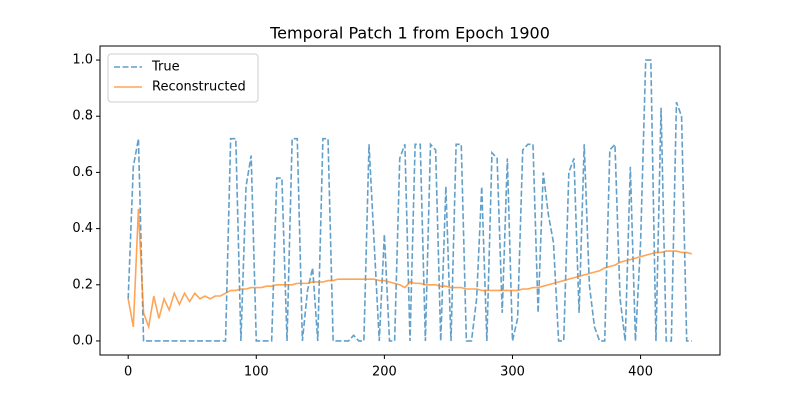 Image resolution: width=800 pixels, height=404 pixels. Describe the element at coordinates (640, 372) in the screenshot. I see `x-tick-label: 400` at that location.